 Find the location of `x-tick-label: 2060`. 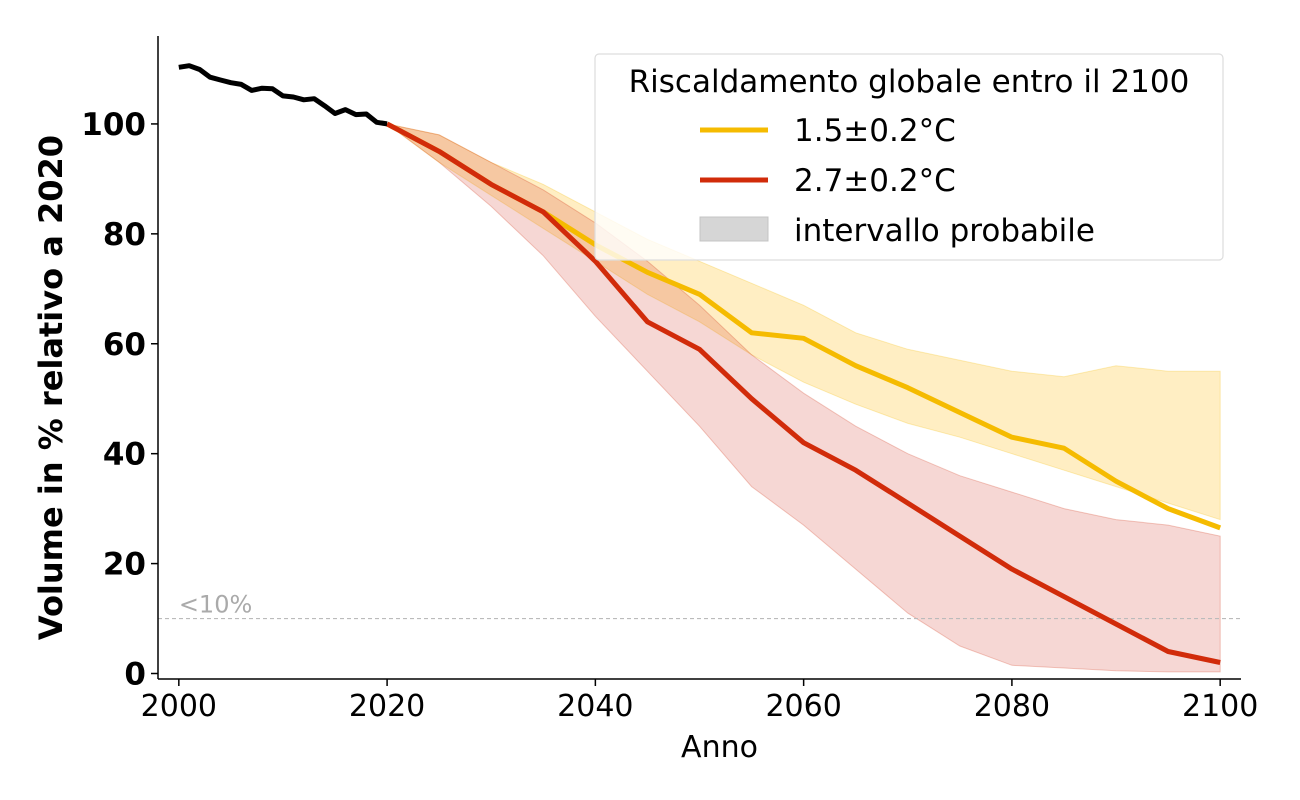

x-tick-label: 2060 is located at coordinates (803, 706).